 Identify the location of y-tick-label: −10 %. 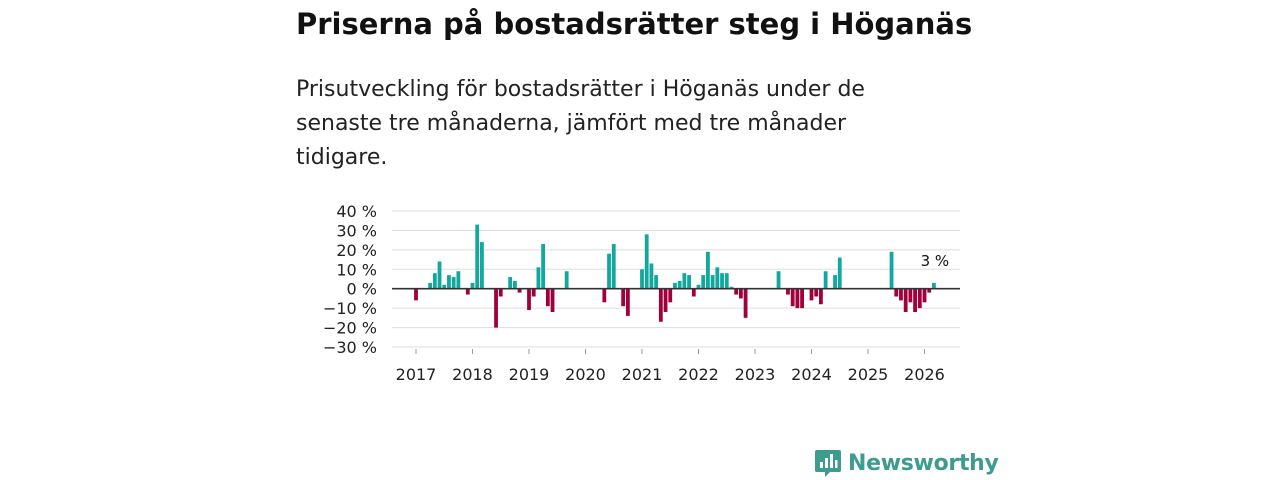
(350, 308).